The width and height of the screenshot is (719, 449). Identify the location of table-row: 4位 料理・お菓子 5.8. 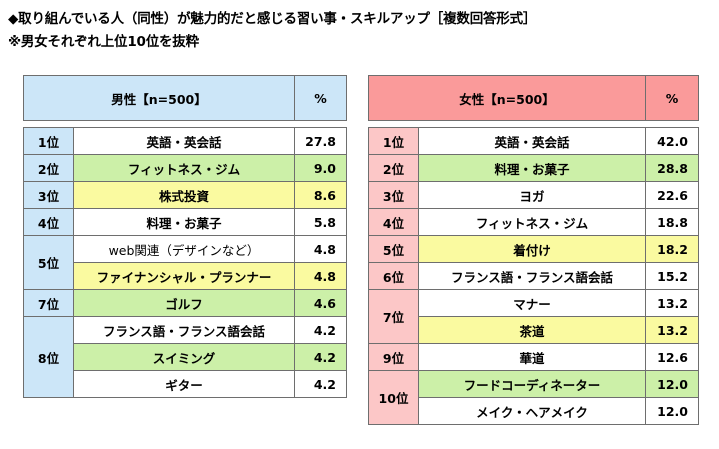
(185, 222).